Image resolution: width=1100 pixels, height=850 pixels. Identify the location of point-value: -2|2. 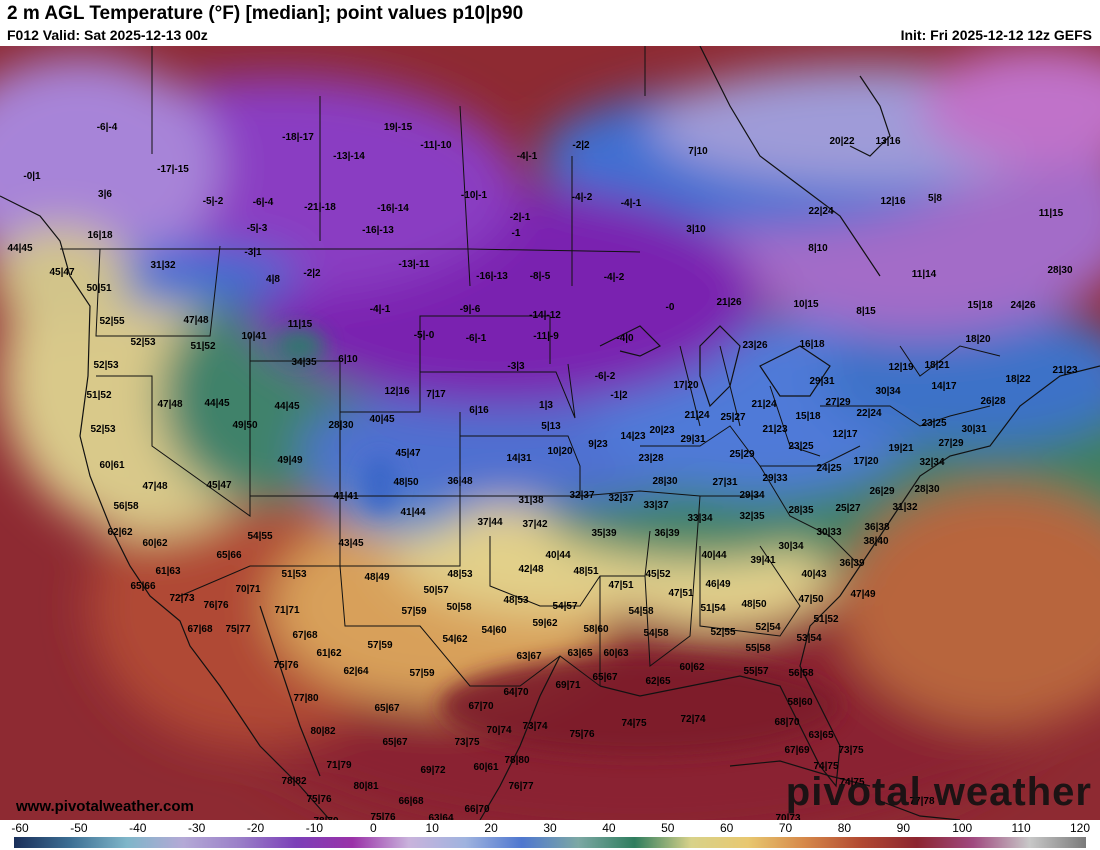
(312, 273).